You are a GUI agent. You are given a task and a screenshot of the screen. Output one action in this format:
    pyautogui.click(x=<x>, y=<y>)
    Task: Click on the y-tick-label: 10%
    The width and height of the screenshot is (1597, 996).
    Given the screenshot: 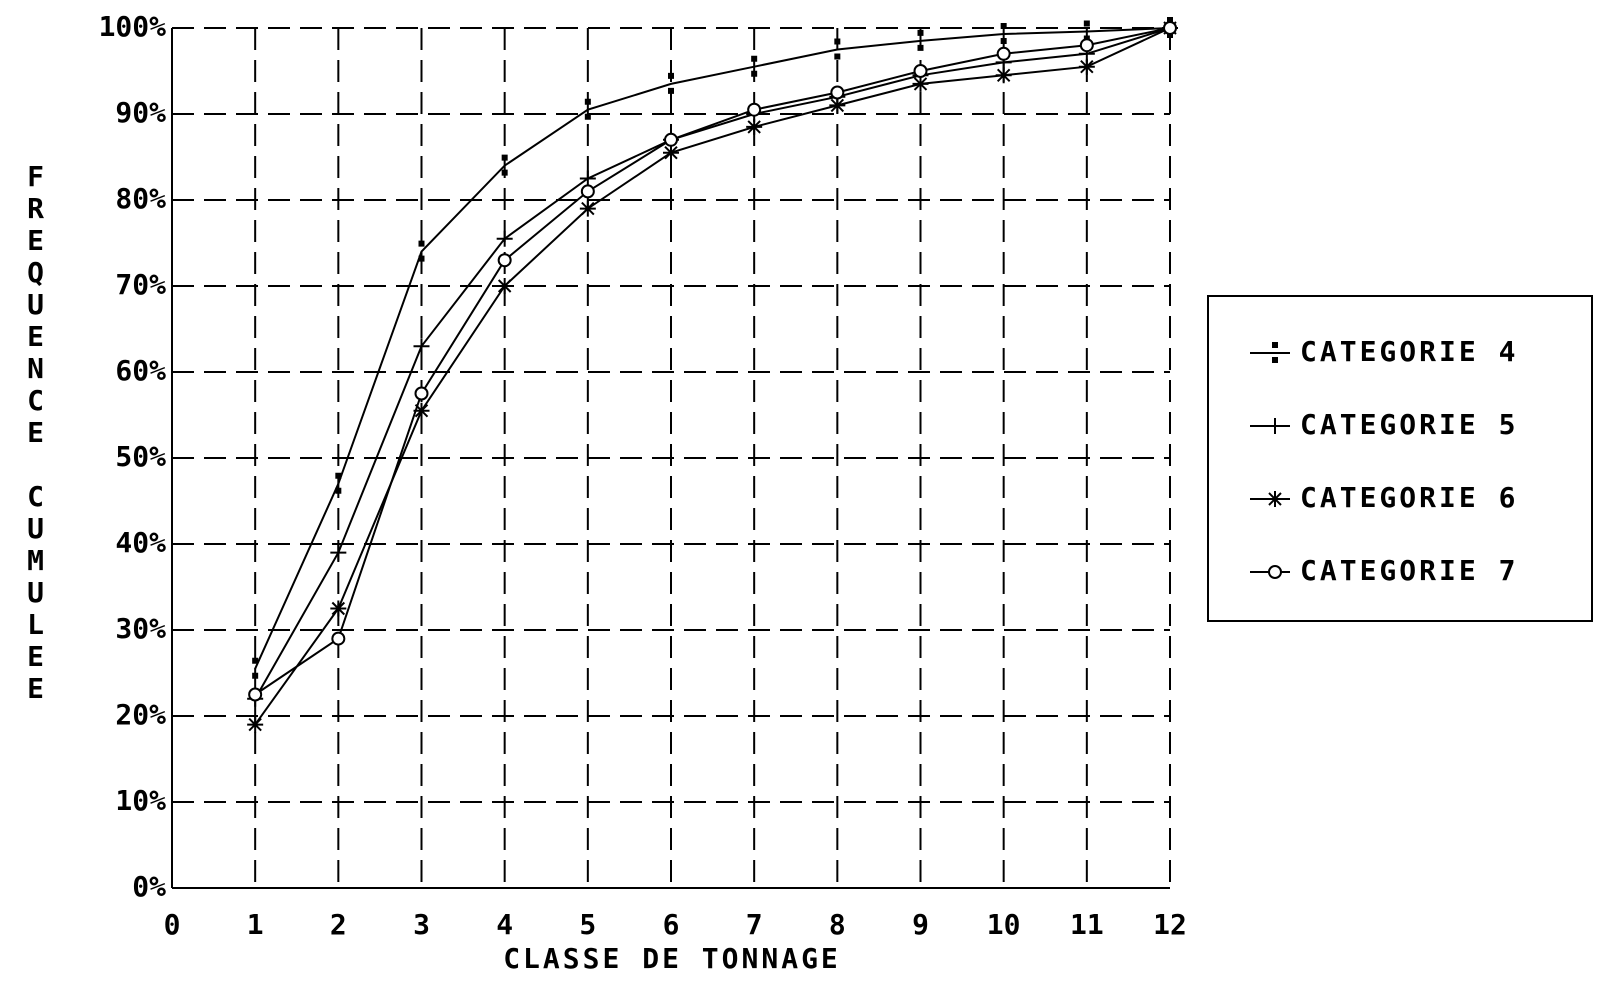 What is the action you would take?
    pyautogui.click(x=140, y=800)
    